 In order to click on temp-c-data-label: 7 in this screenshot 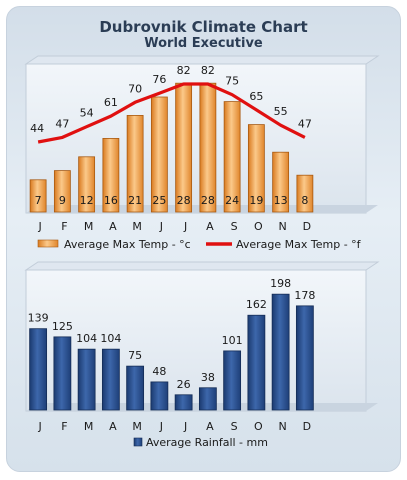, I will do `click(38, 200)`.